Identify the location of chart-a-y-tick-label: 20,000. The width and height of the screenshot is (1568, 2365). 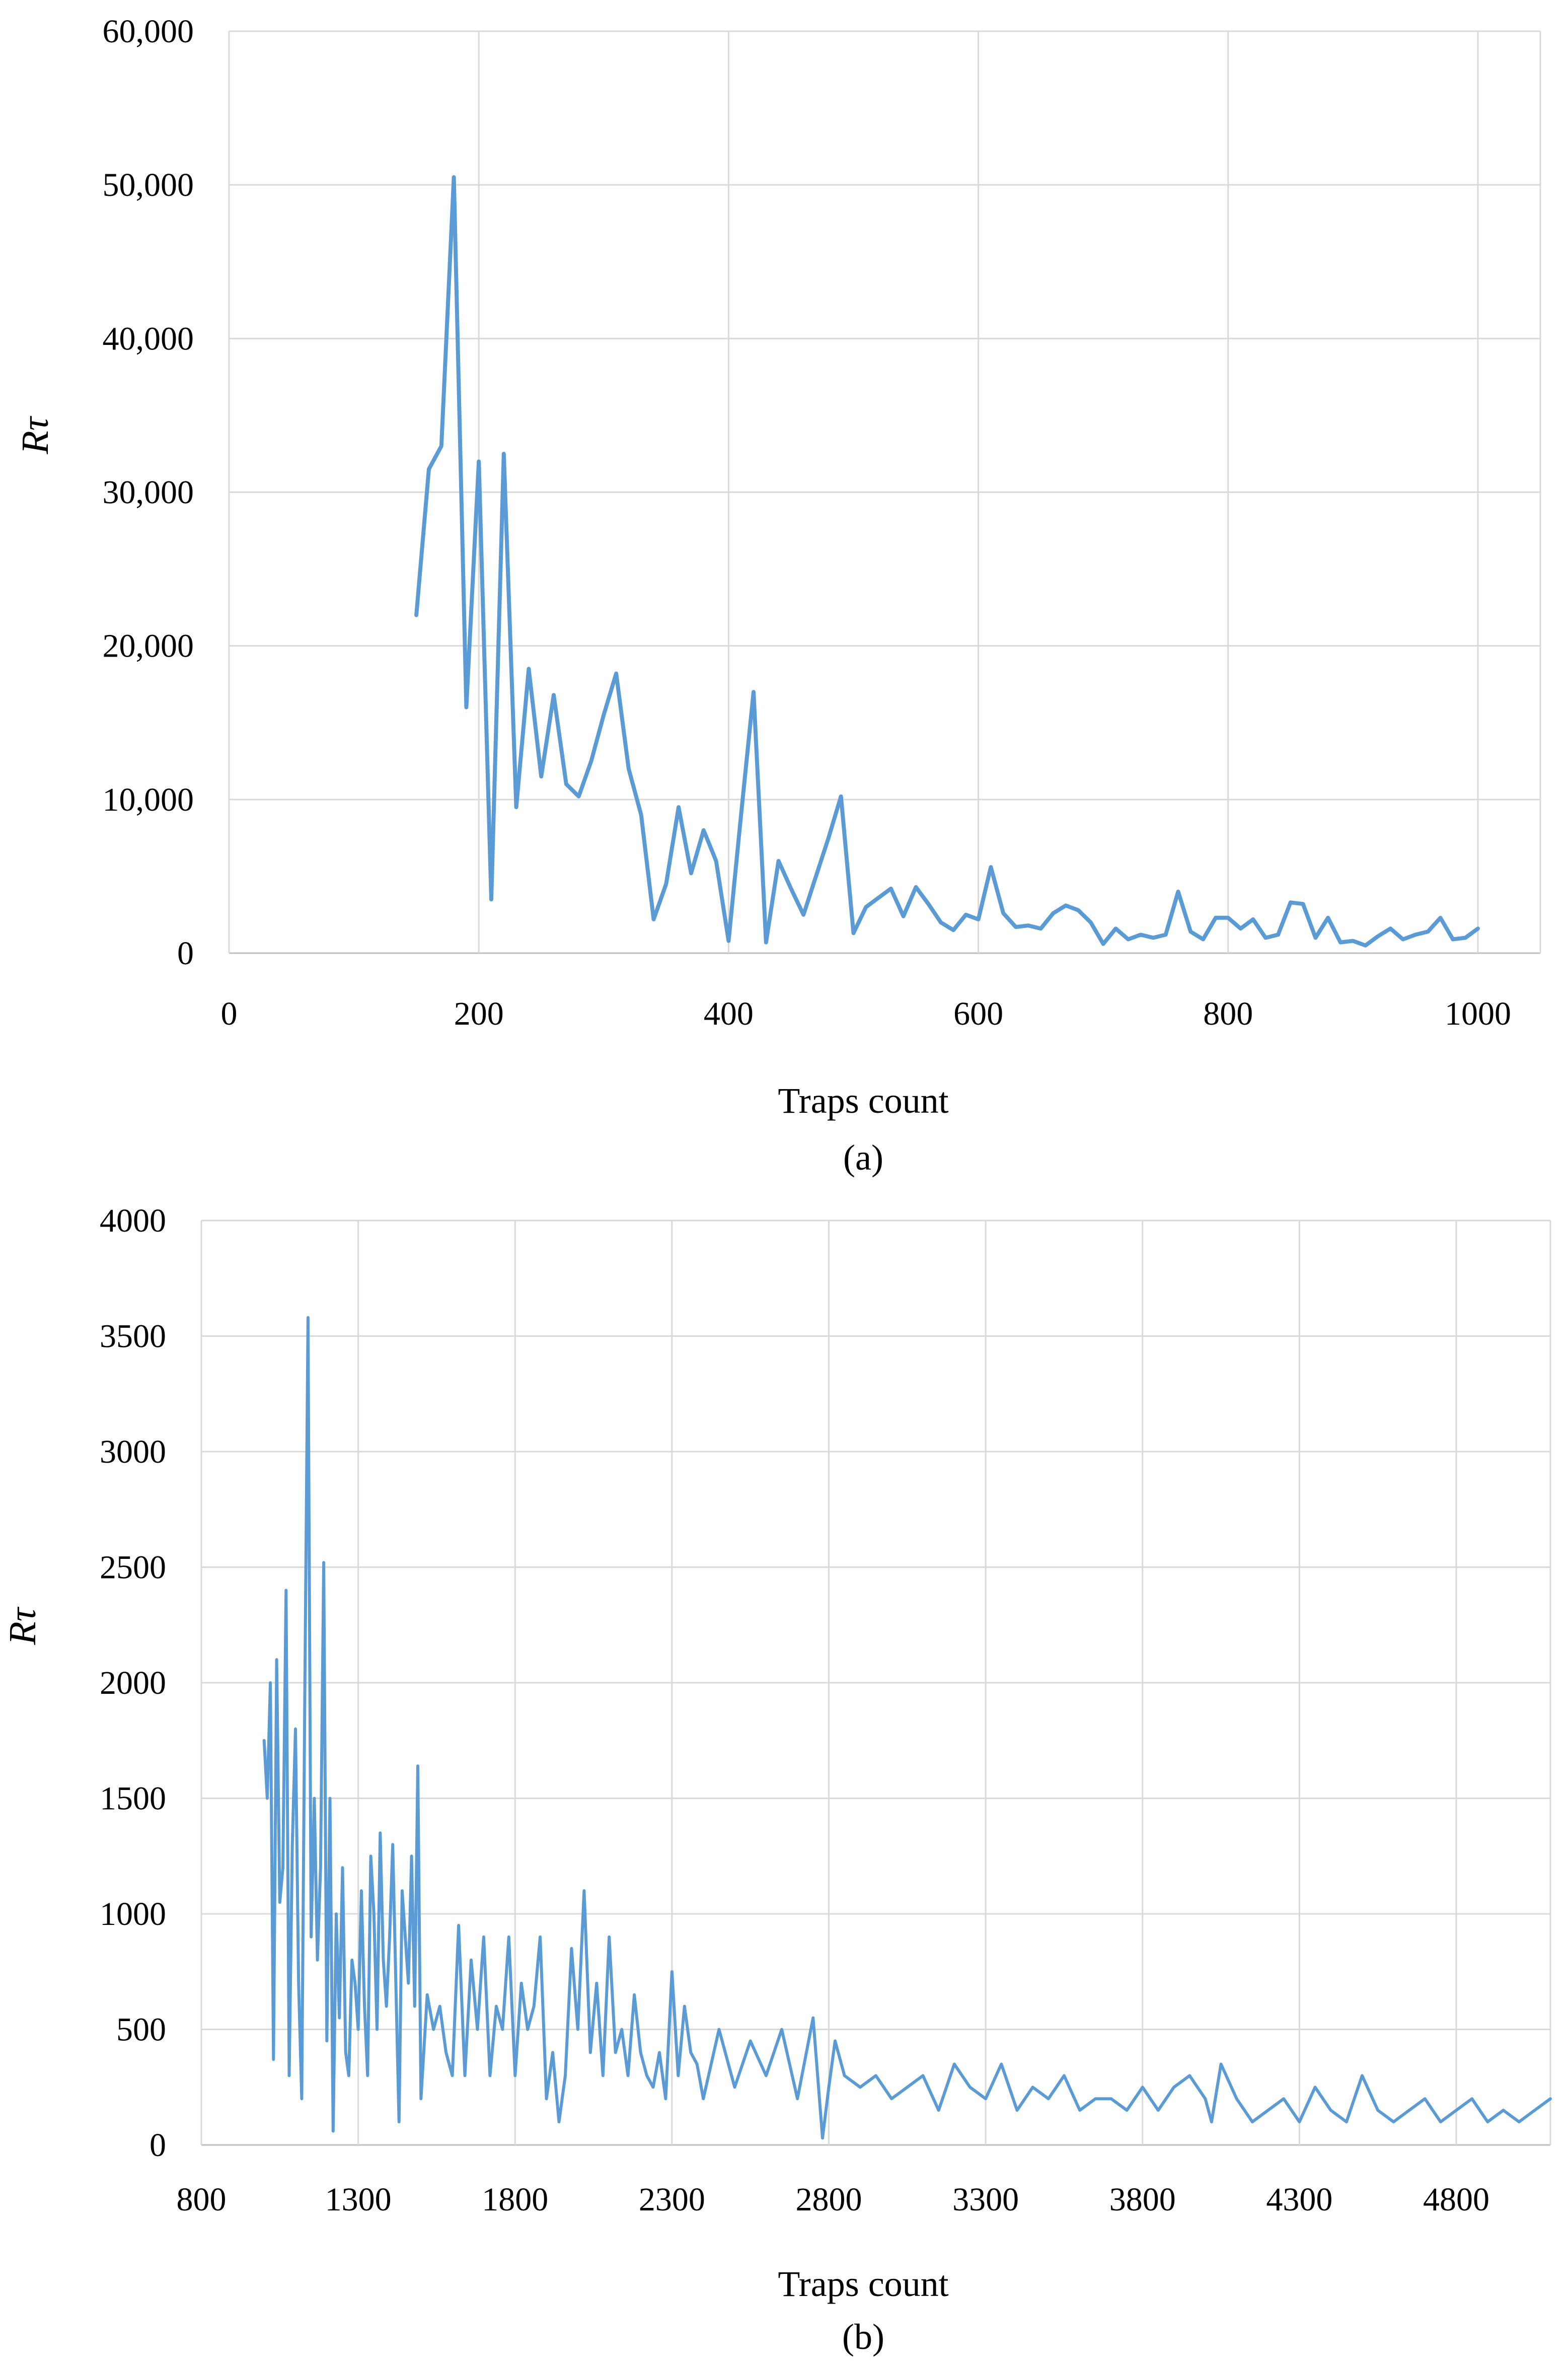
(148, 646).